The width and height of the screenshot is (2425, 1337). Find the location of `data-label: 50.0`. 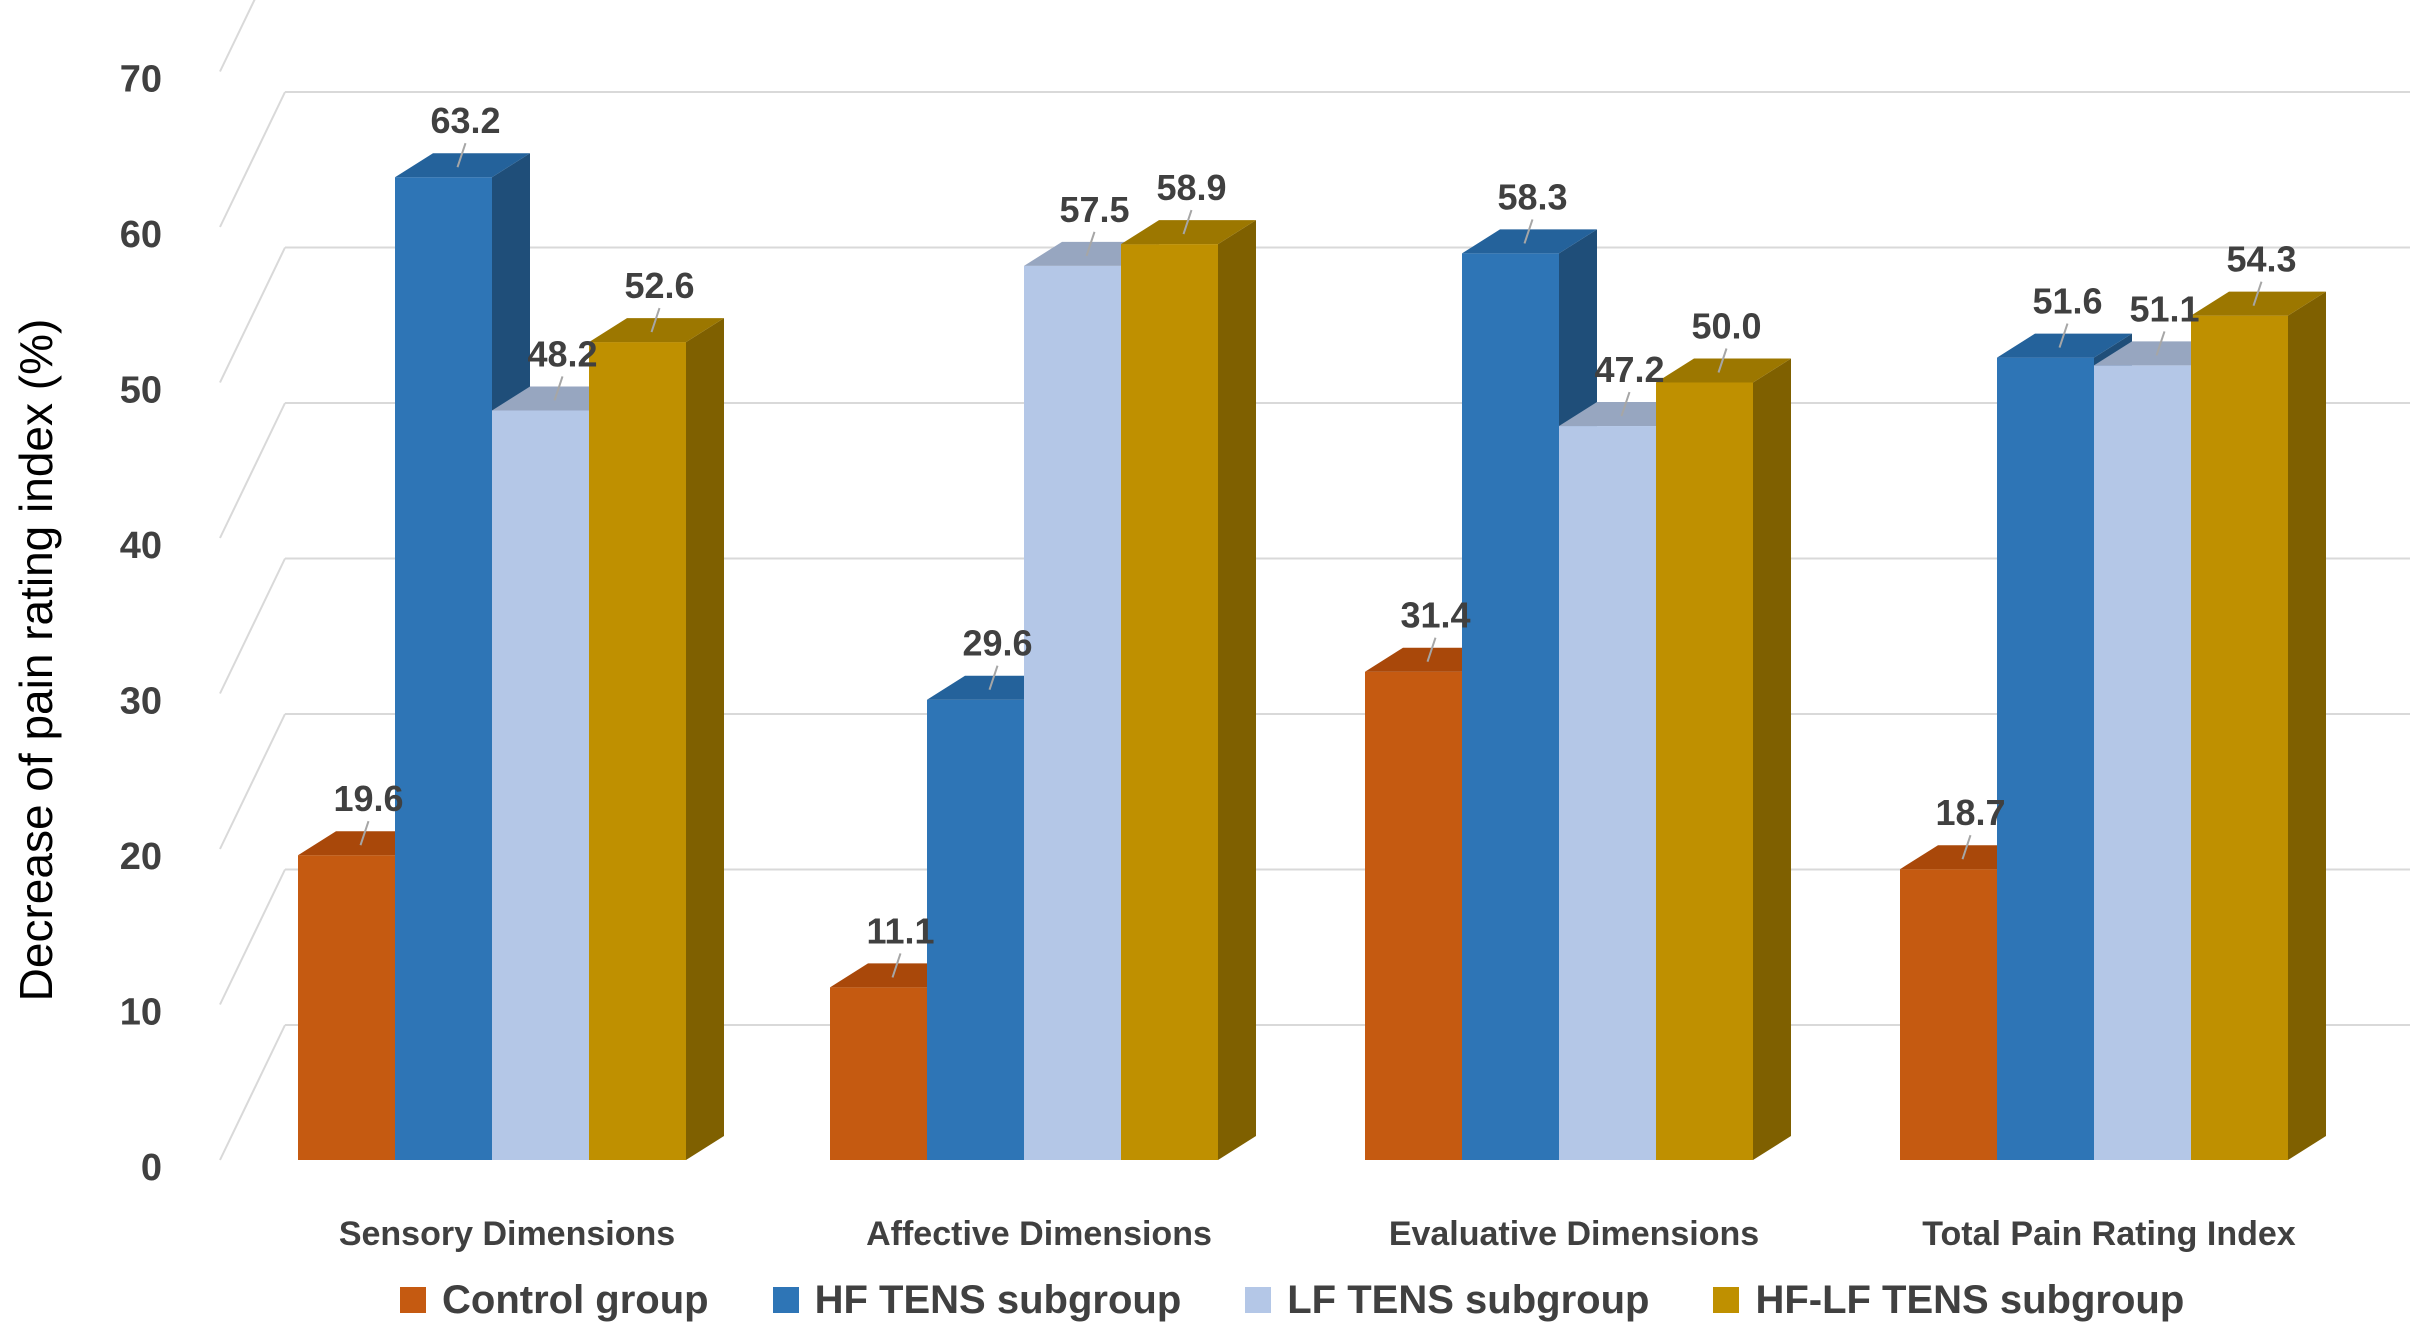

data-label: 50.0 is located at coordinates (1726, 326).